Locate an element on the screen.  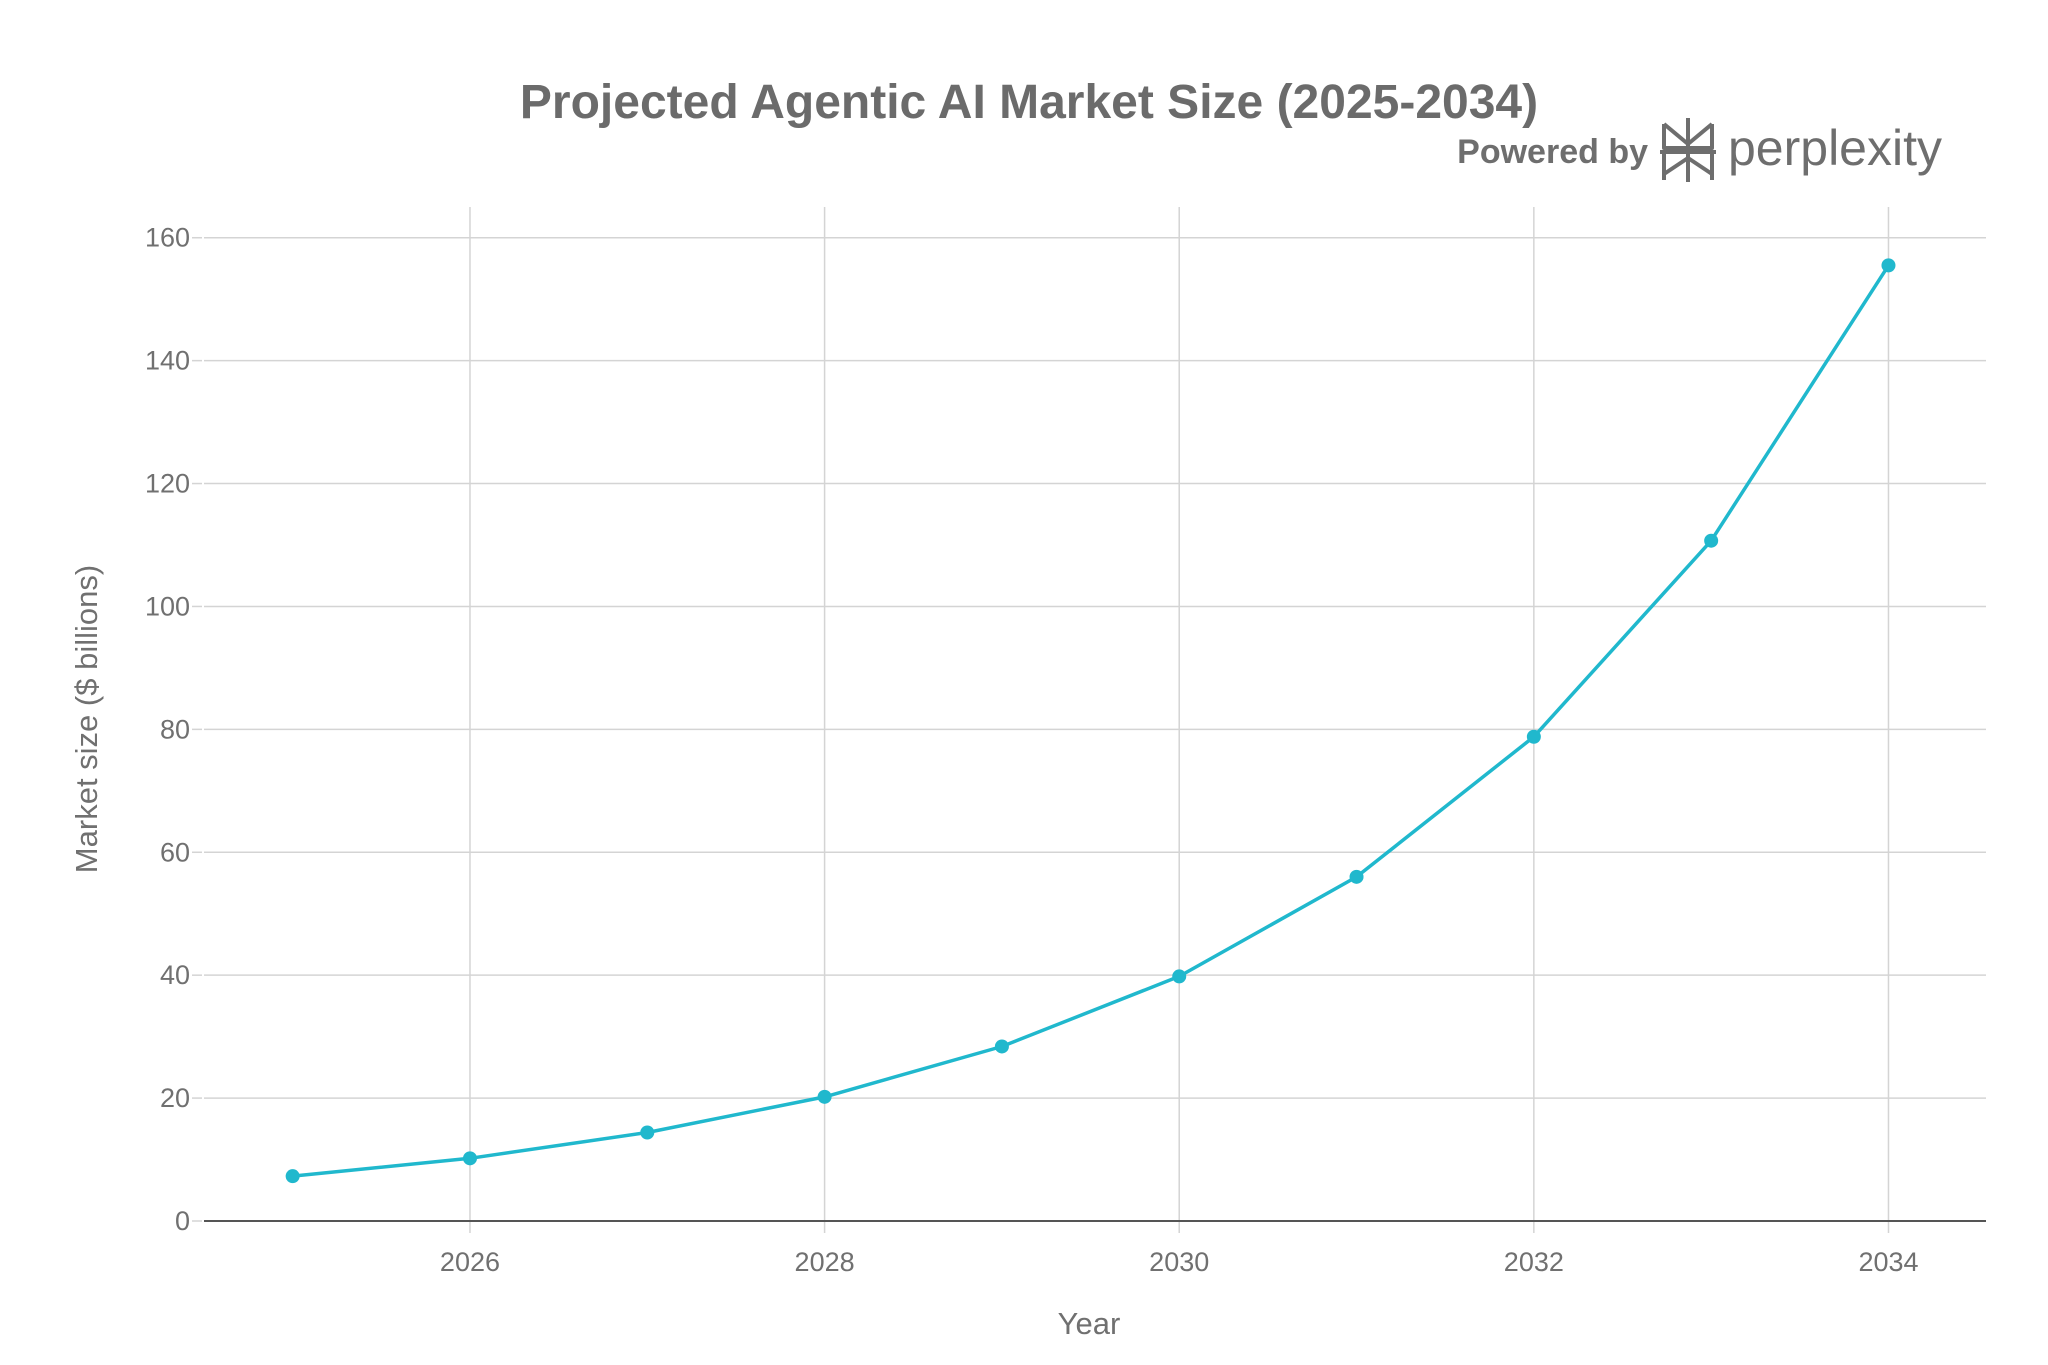
y-tick-labels: 0 20 40 60 80 100 120 140 160 is located at coordinates (167, 729).